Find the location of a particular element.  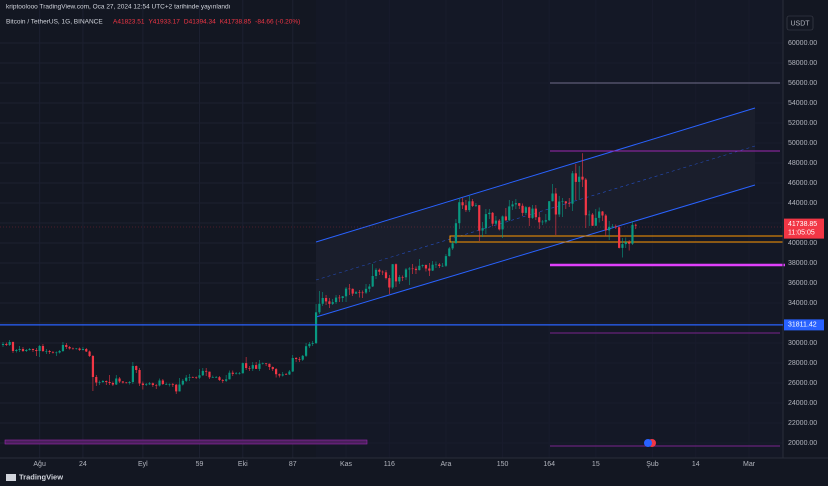

x-tick-label: 24 is located at coordinates (83, 464).